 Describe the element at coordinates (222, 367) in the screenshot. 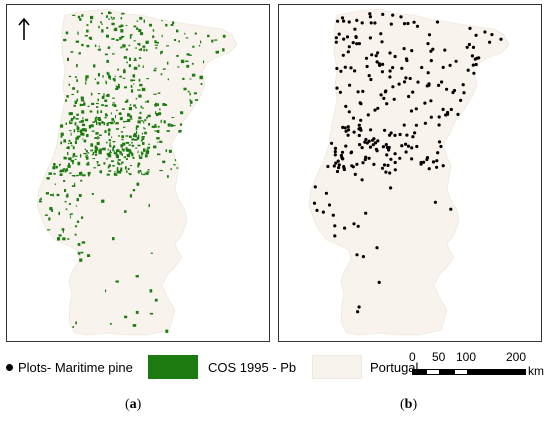

I see `legend-cos: COS 1995 - Pb` at that location.